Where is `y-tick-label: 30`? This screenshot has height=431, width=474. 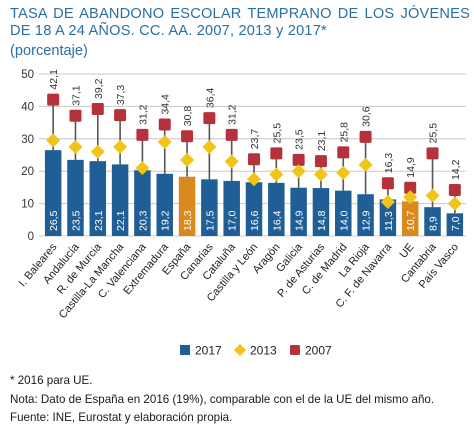
y-tick-label: 30 is located at coordinates (27, 140).